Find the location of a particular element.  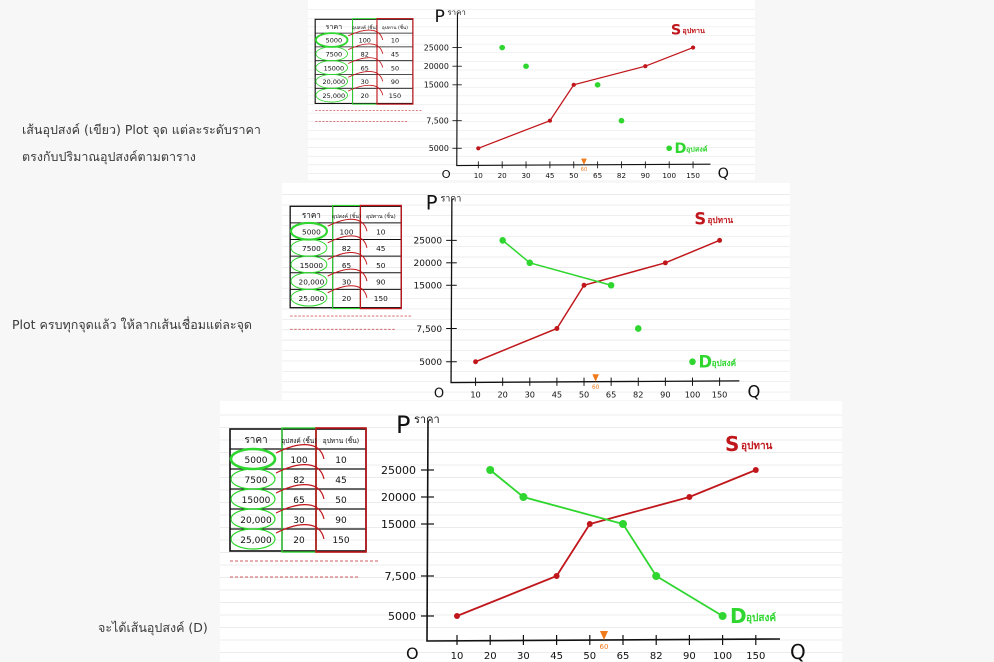

table-cell-supply: 150 is located at coordinates (340, 541).